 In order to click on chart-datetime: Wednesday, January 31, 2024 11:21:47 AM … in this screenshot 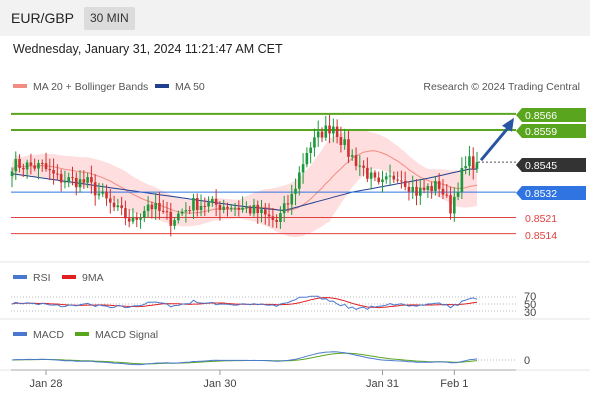, I will do `click(148, 49)`.